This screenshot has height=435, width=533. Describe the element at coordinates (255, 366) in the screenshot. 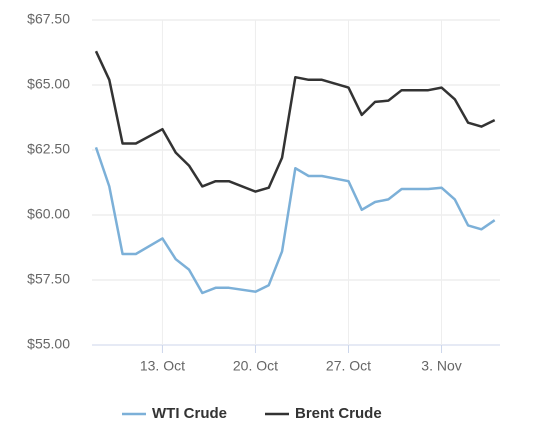

I see `x-tick-label: 20. Oct` at that location.